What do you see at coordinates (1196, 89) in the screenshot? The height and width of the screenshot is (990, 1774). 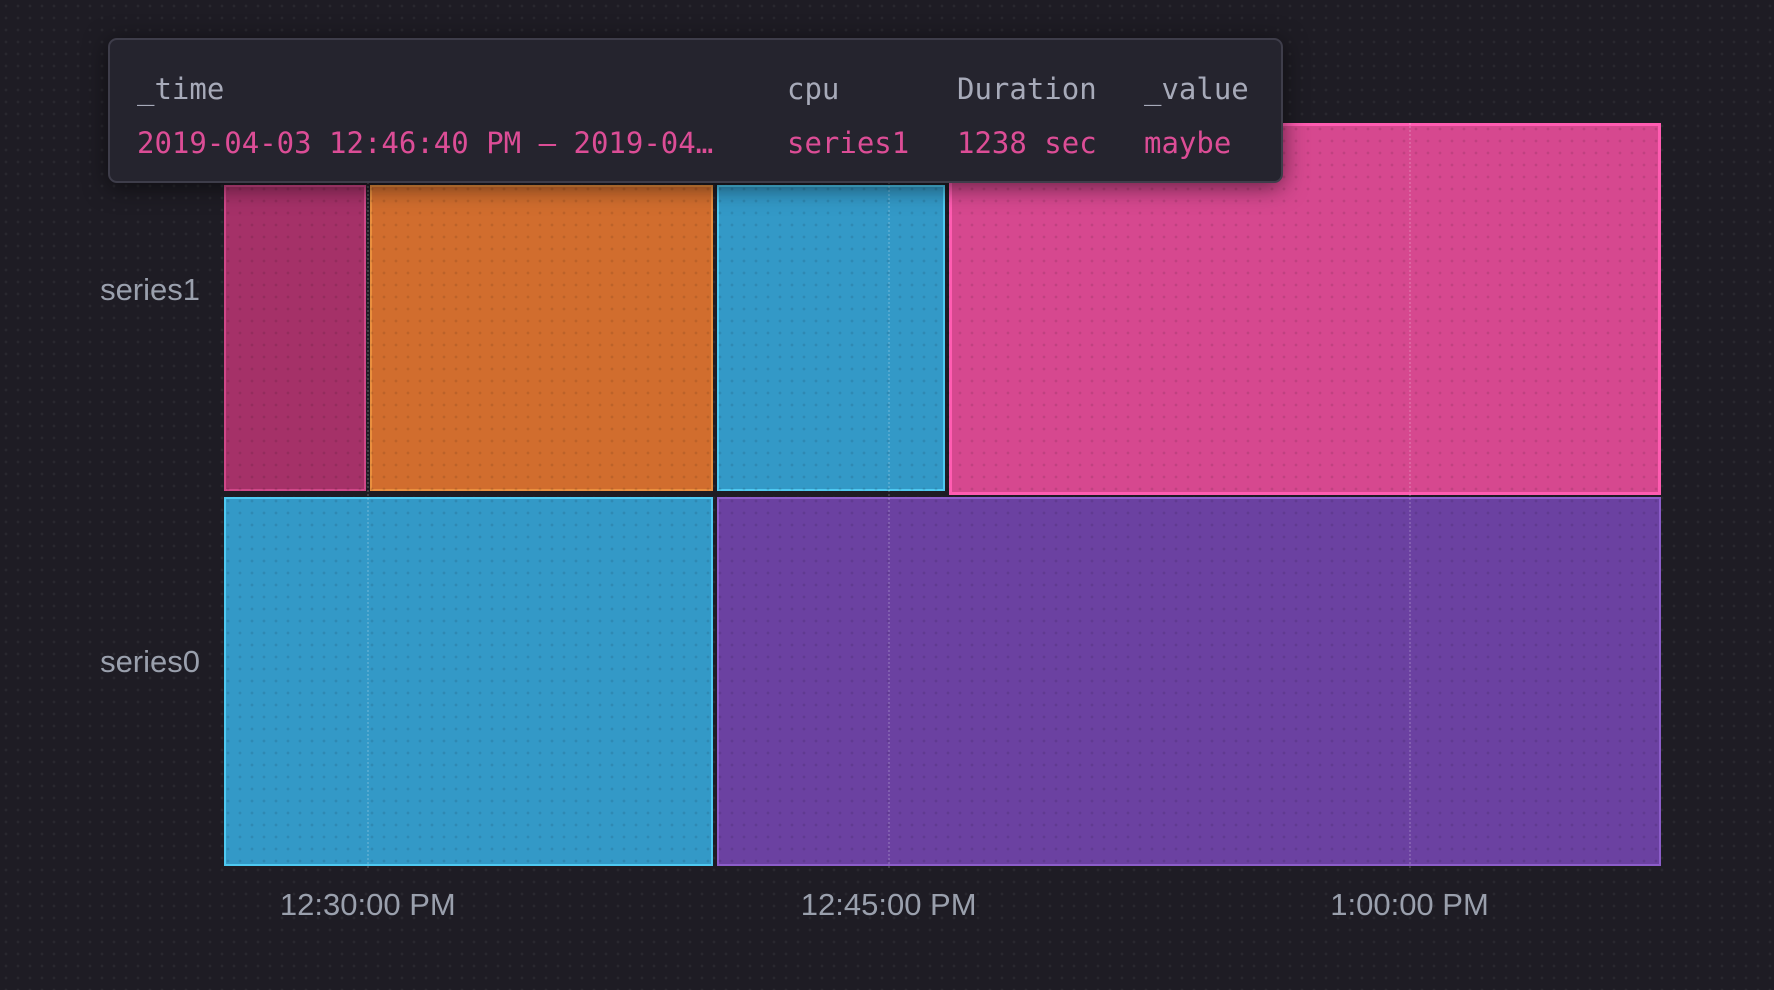 I see `tooltip-column-header: _value` at bounding box center [1196, 89].